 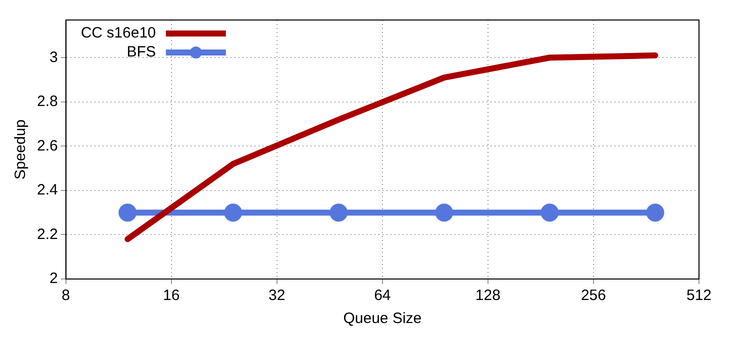 What do you see at coordinates (54, 57) in the screenshot?
I see `y-tick-label: 3` at bounding box center [54, 57].